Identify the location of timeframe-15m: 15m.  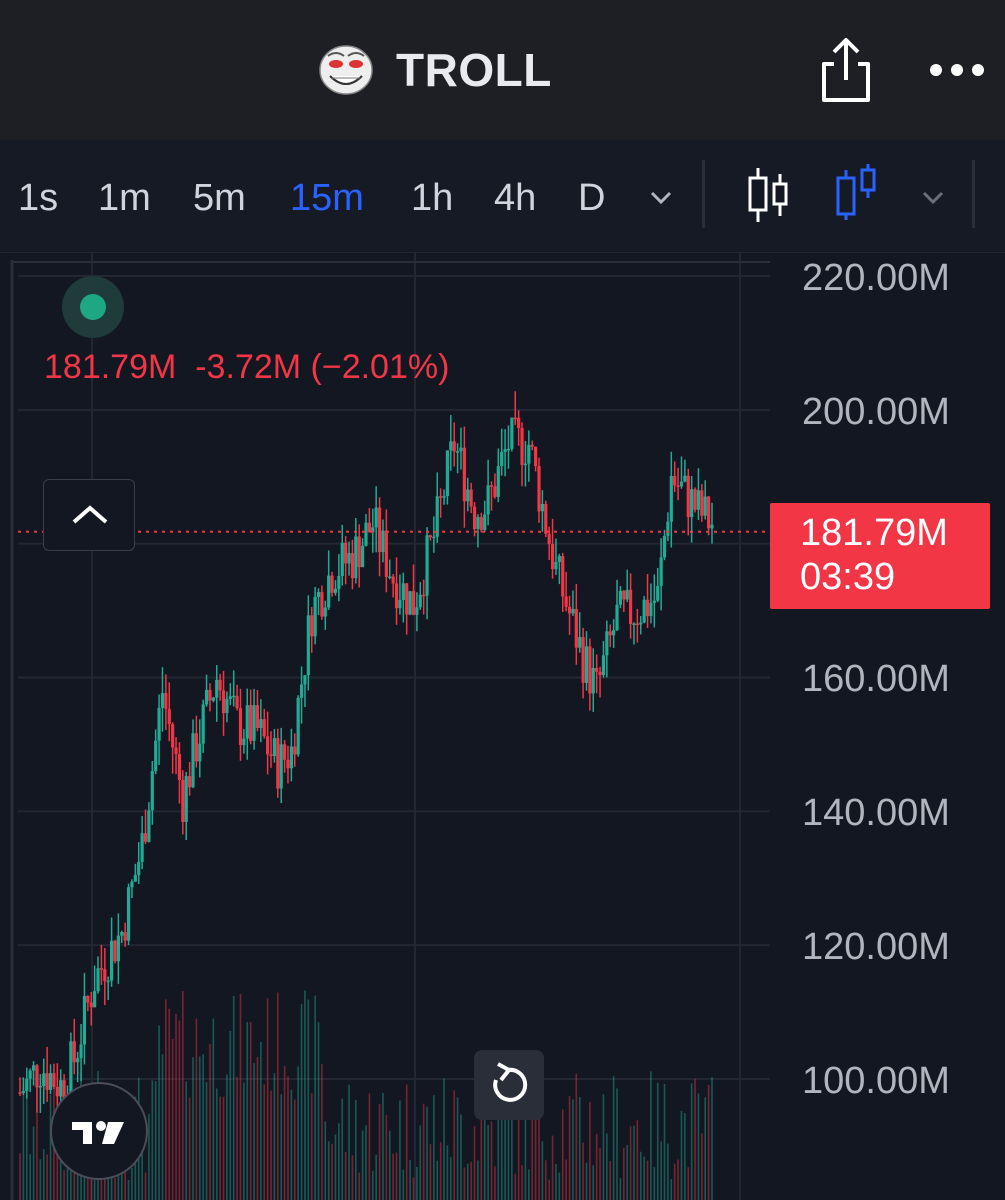
(327, 198).